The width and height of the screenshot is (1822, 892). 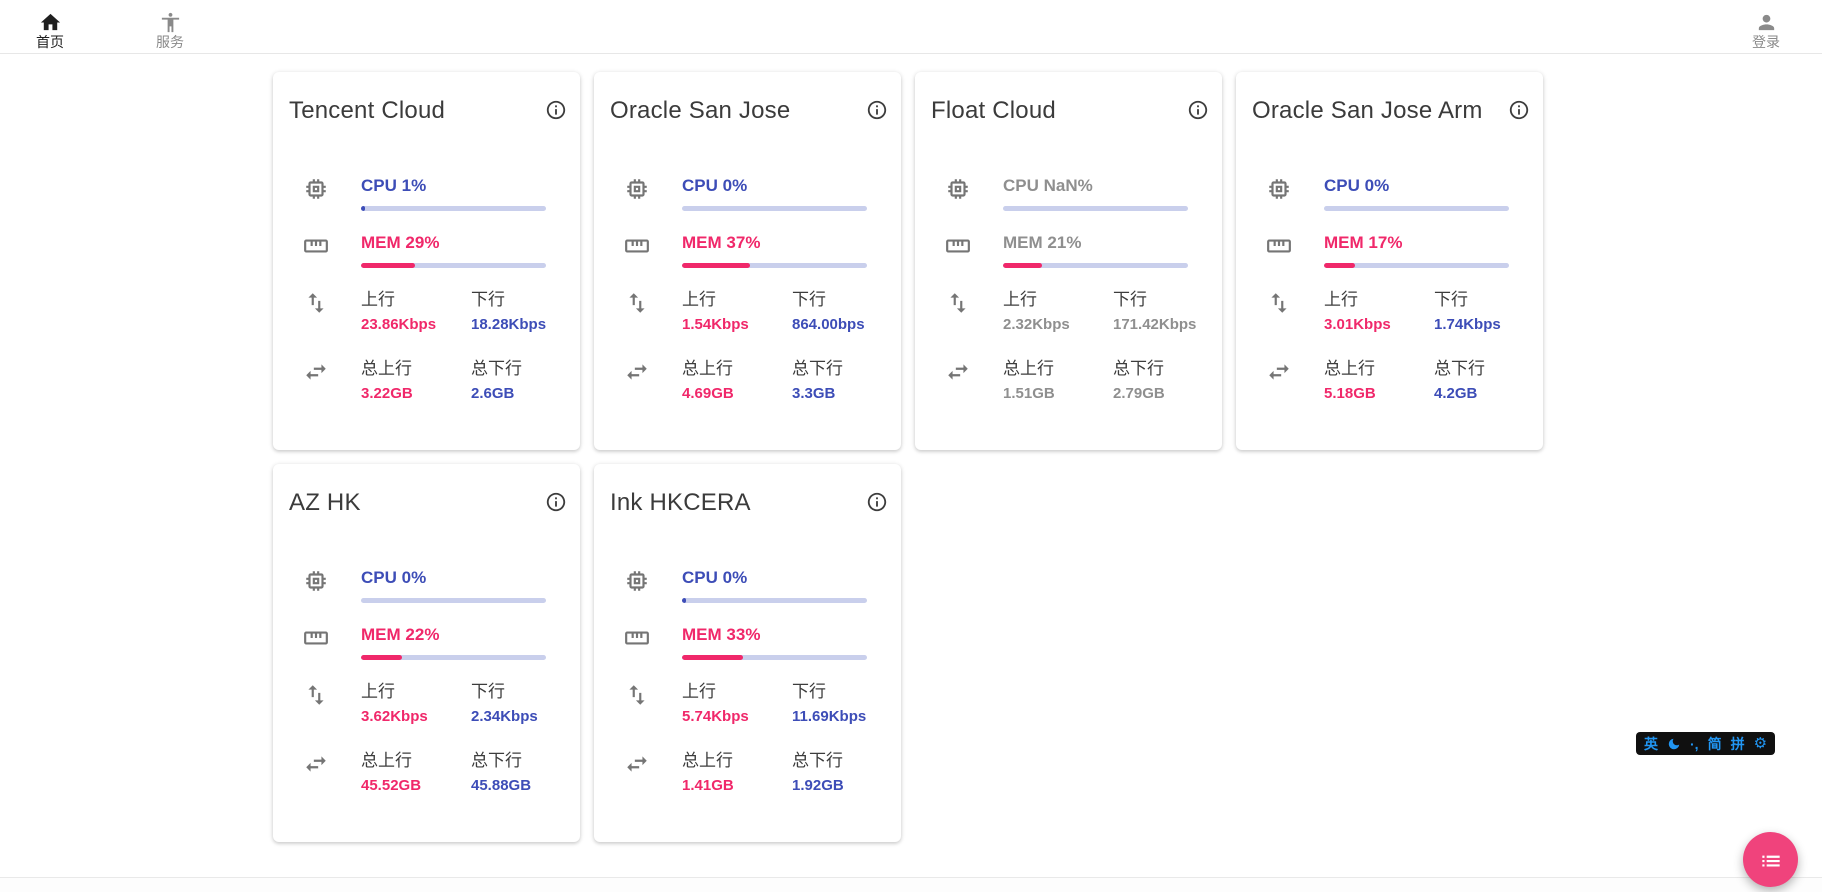 I want to click on upload-value: 2.32Kbps, so click(x=1036, y=324).